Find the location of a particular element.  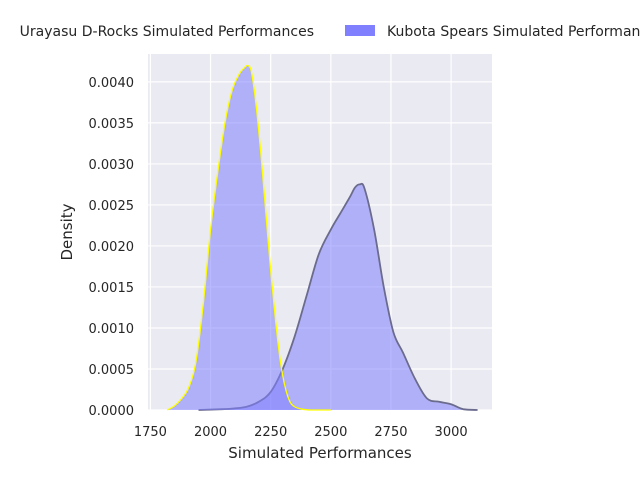

x-axis-ticks: 1750 2000 2250 2500 2750 3000 is located at coordinates (301, 432).